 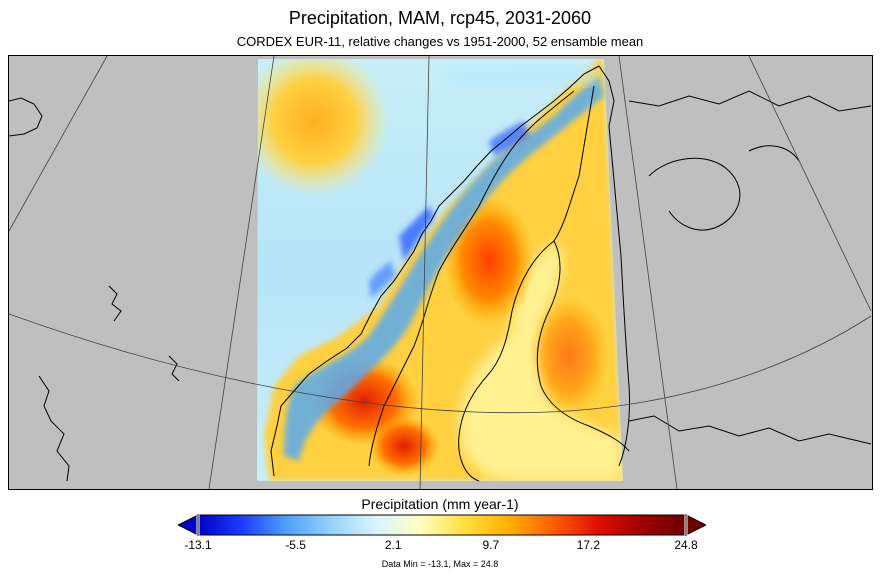 I want to click on map-title: Precipitation, MAM, rcp45, 2031-2060, so click(x=440, y=18).